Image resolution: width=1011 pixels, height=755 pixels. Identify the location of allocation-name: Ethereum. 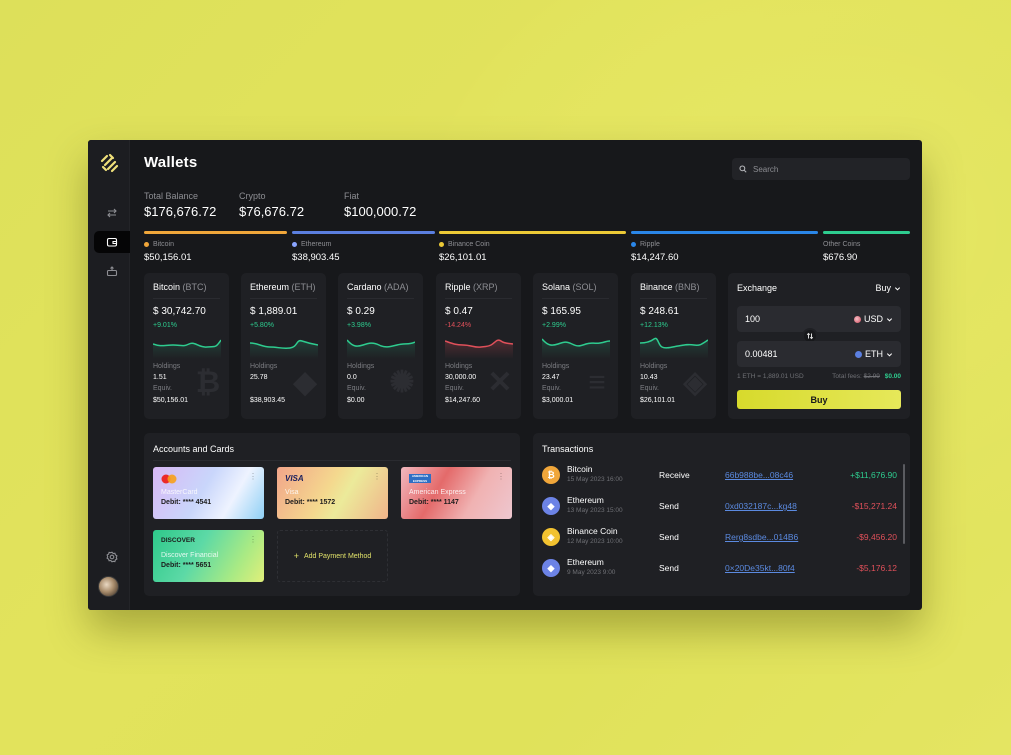
(316, 244).